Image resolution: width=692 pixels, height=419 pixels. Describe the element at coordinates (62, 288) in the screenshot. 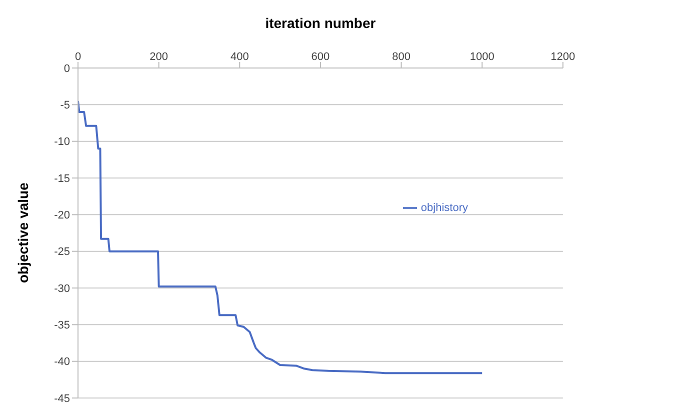

I see `y-tick-label: -30` at that location.